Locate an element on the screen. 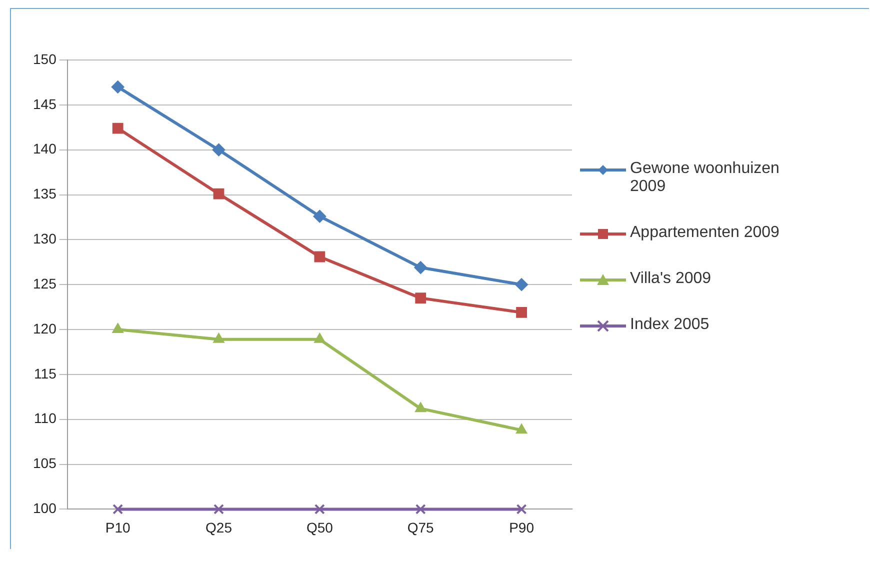 This screenshot has height=563, width=870. y-tick-label: 145 is located at coordinates (45, 104).